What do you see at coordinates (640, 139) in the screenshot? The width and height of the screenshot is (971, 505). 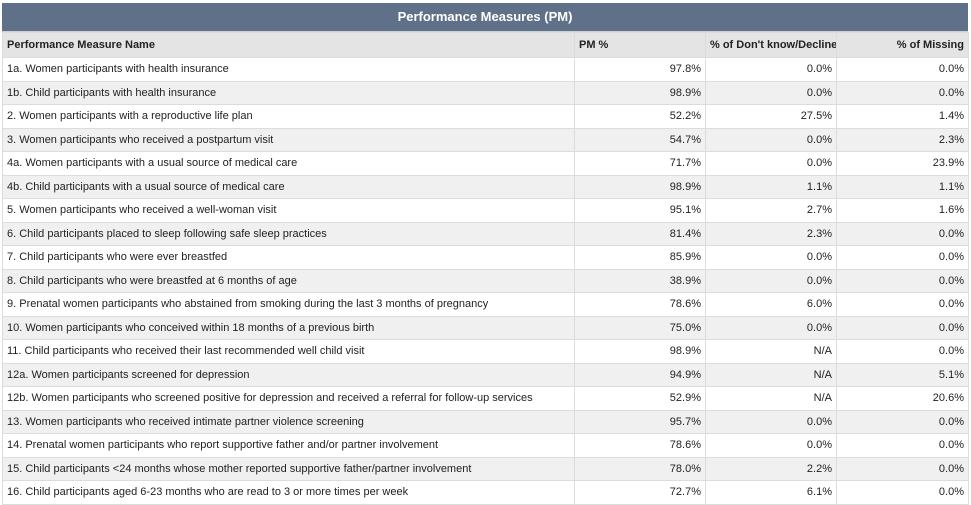 I see `cell-pm-percent: 54.7%` at bounding box center [640, 139].